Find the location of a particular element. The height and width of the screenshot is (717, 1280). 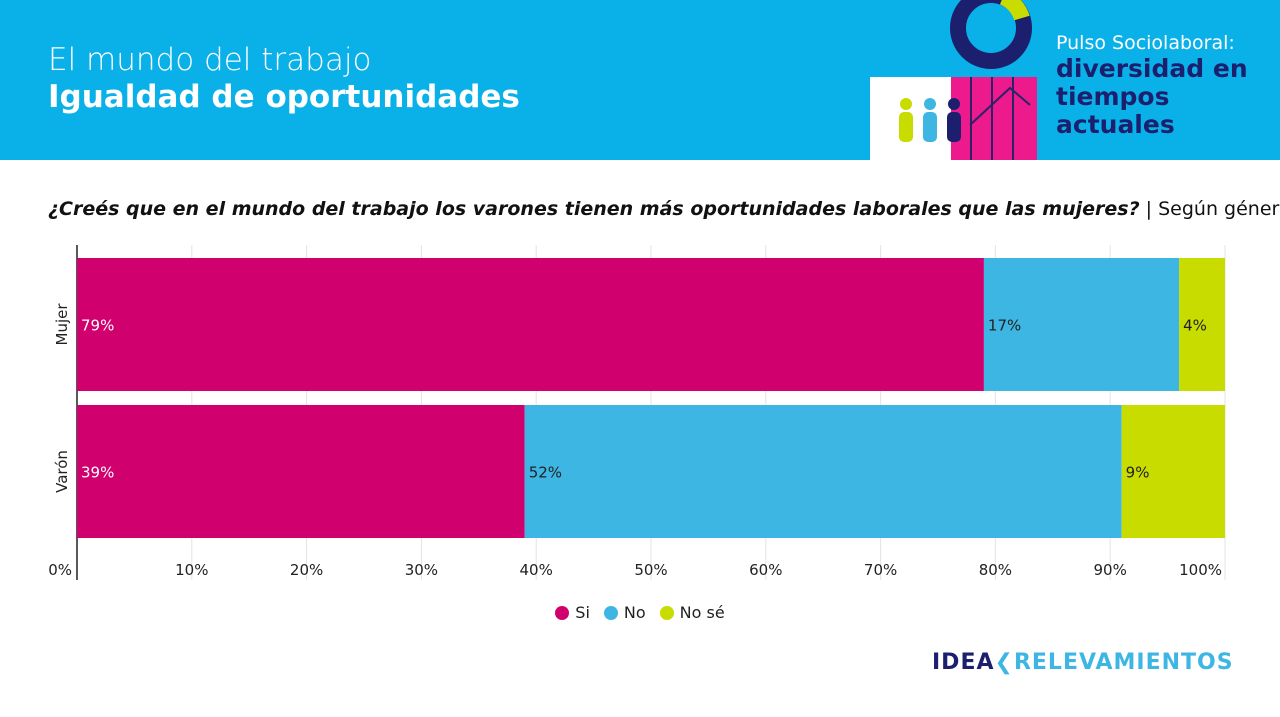

question-suffix: | Según género is located at coordinates (1209, 209).